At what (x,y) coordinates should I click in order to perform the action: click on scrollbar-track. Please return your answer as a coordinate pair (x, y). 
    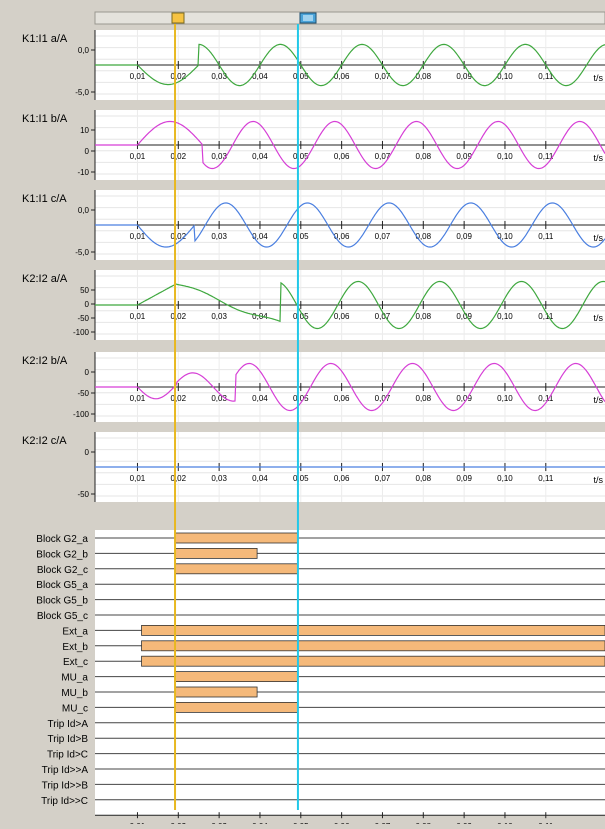
    Looking at the image, I should click on (349, 18).